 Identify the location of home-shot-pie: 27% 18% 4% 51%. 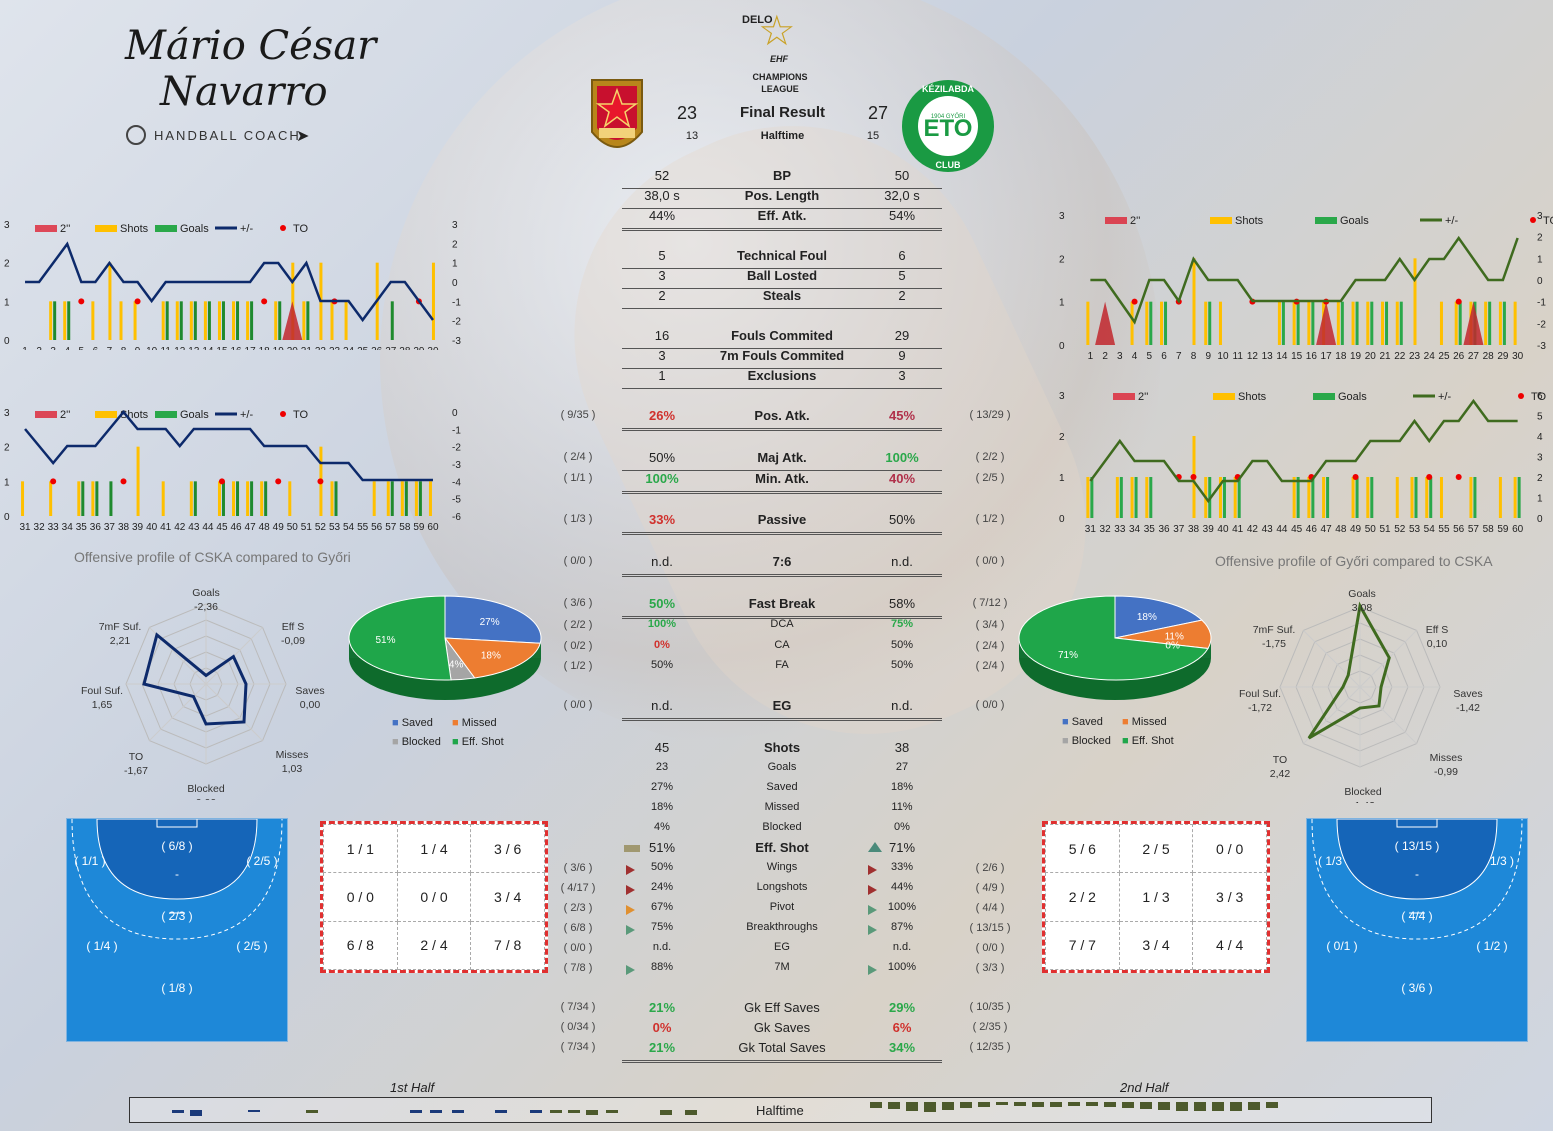
(445, 647).